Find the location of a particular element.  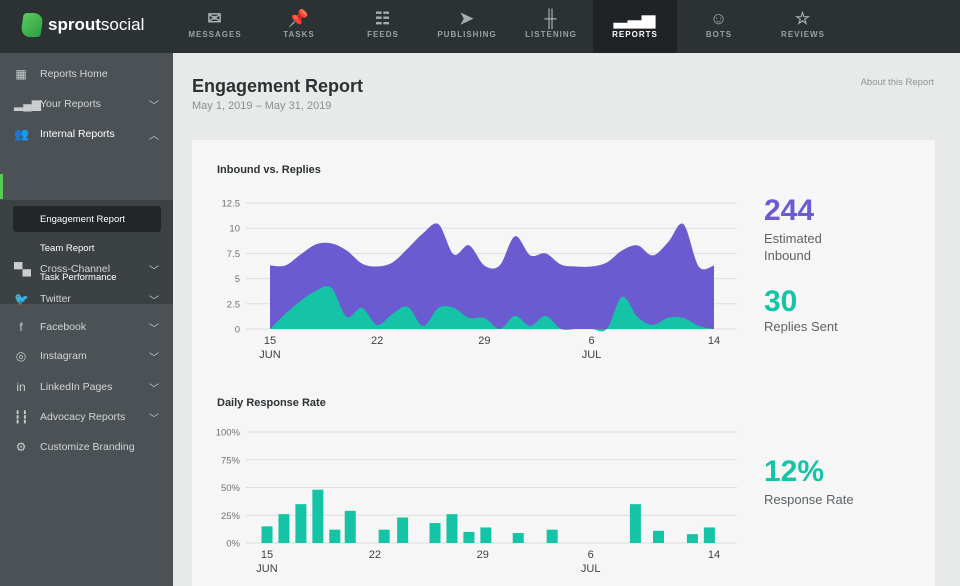

y-tick-label: 75% is located at coordinates (231, 460).